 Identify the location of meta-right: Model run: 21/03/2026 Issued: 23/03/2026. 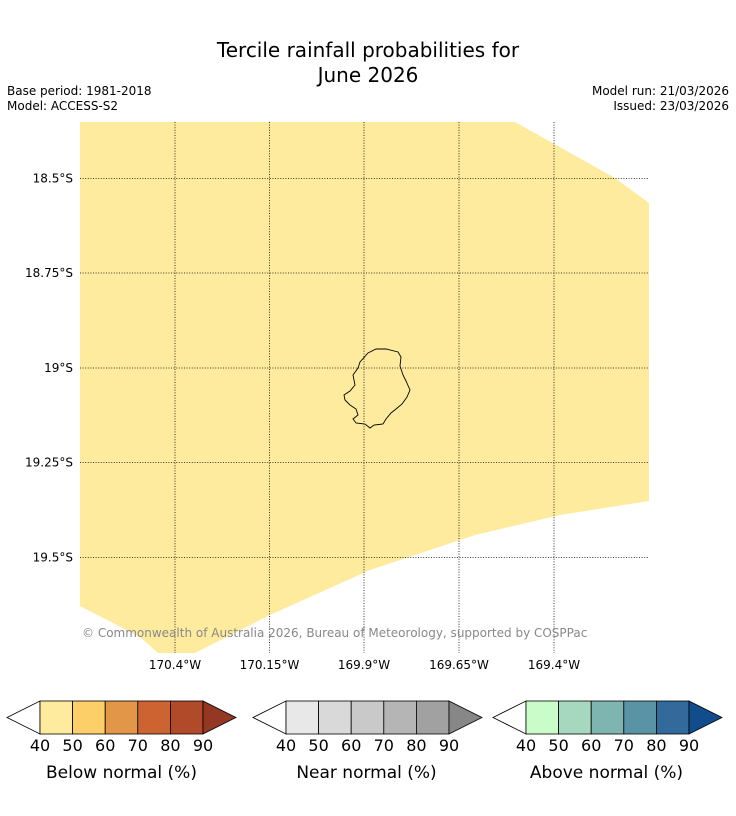
(660, 99).